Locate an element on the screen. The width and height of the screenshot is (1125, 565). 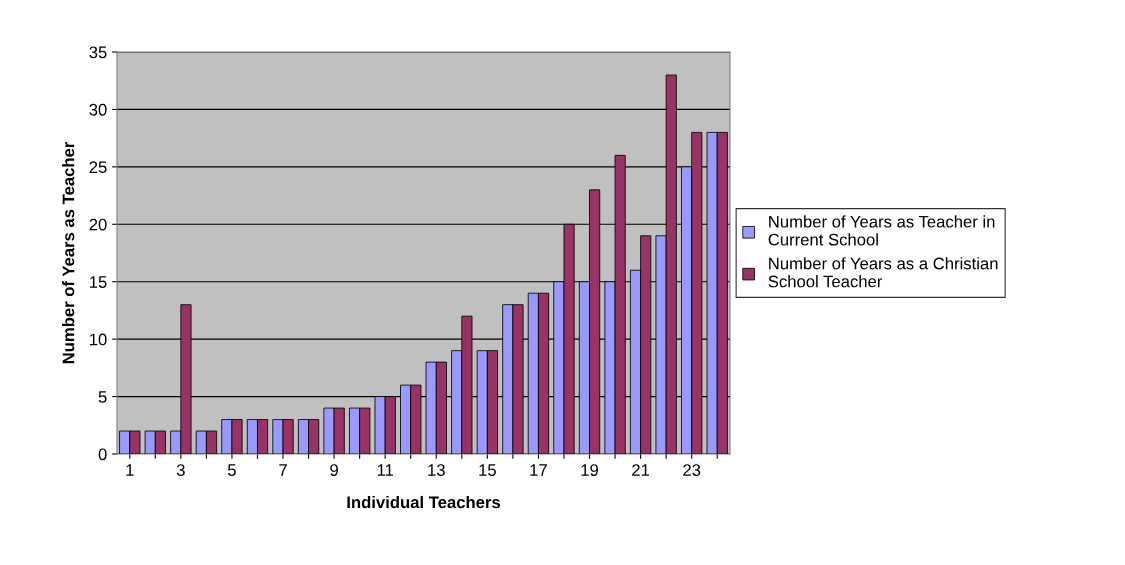
y-tick-label: 30 is located at coordinates (98, 109).